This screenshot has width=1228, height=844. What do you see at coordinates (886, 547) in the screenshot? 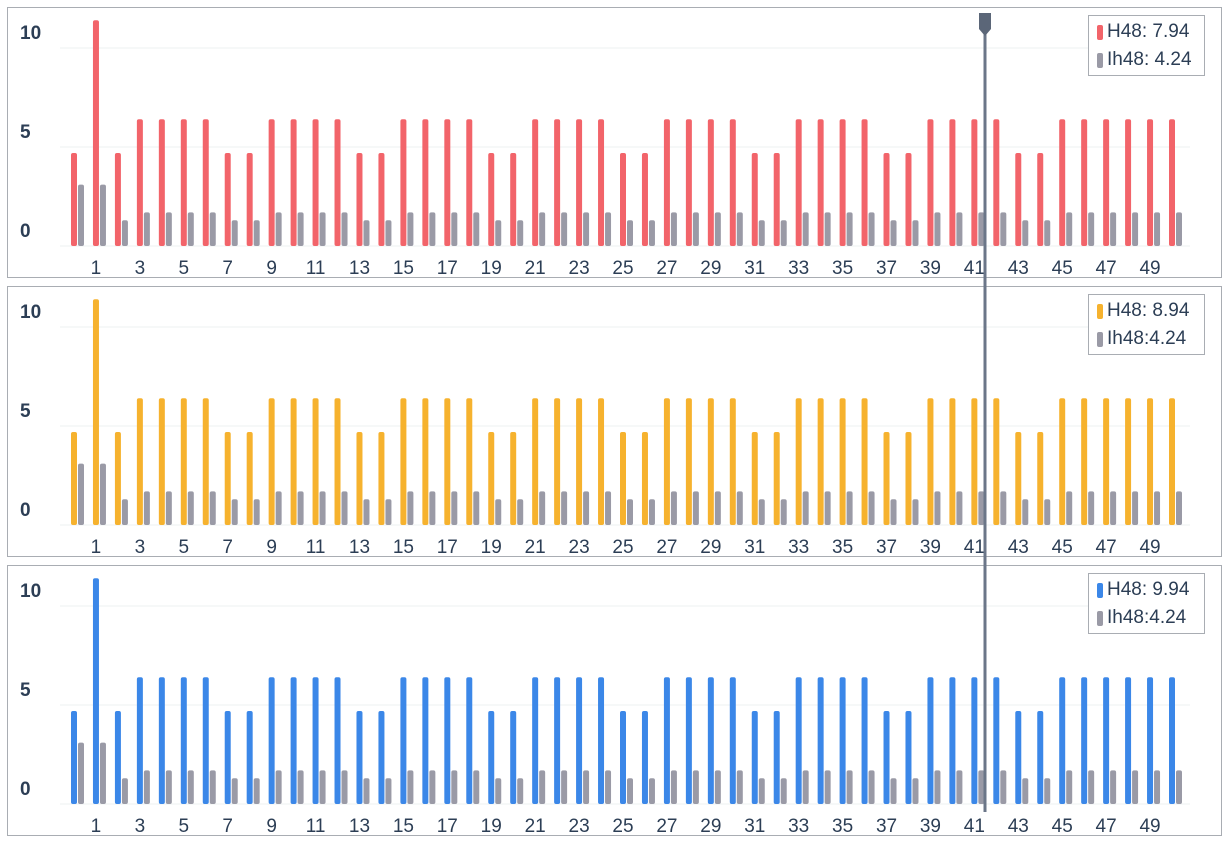
I see `x-tick-label: 37` at bounding box center [886, 547].